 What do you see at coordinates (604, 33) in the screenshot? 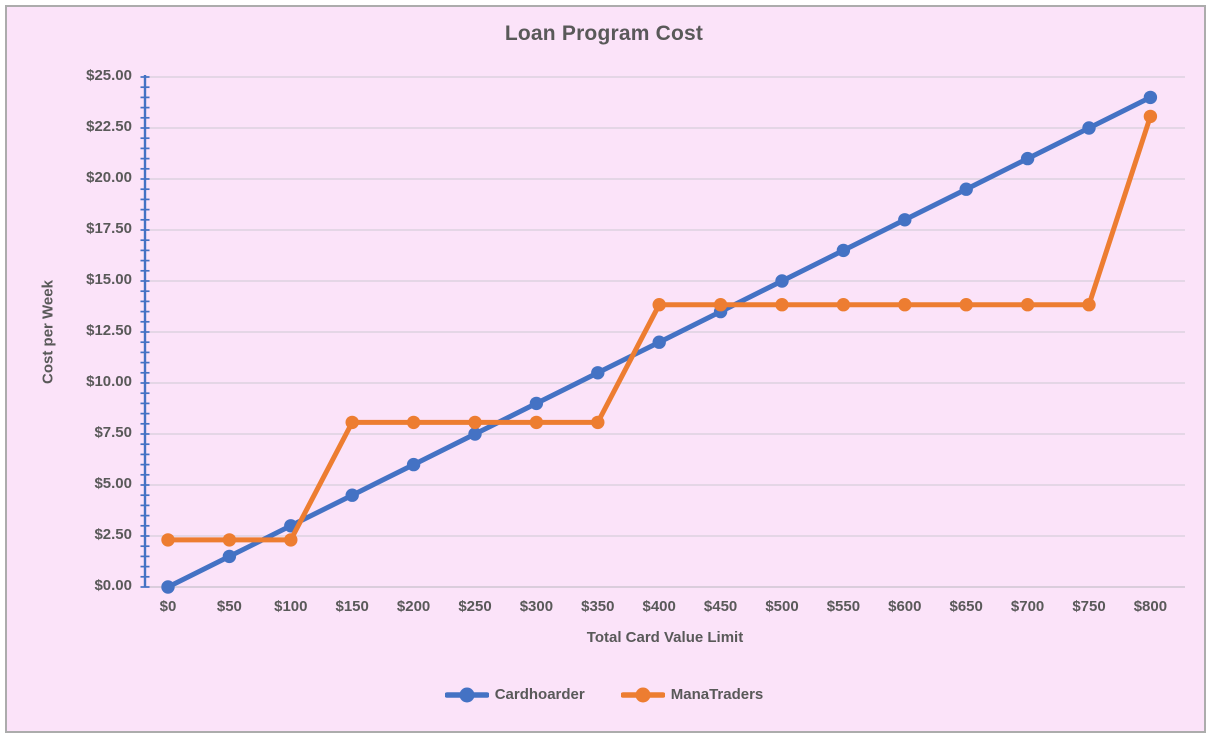
I see `chart-title: Loan Program Cost` at bounding box center [604, 33].